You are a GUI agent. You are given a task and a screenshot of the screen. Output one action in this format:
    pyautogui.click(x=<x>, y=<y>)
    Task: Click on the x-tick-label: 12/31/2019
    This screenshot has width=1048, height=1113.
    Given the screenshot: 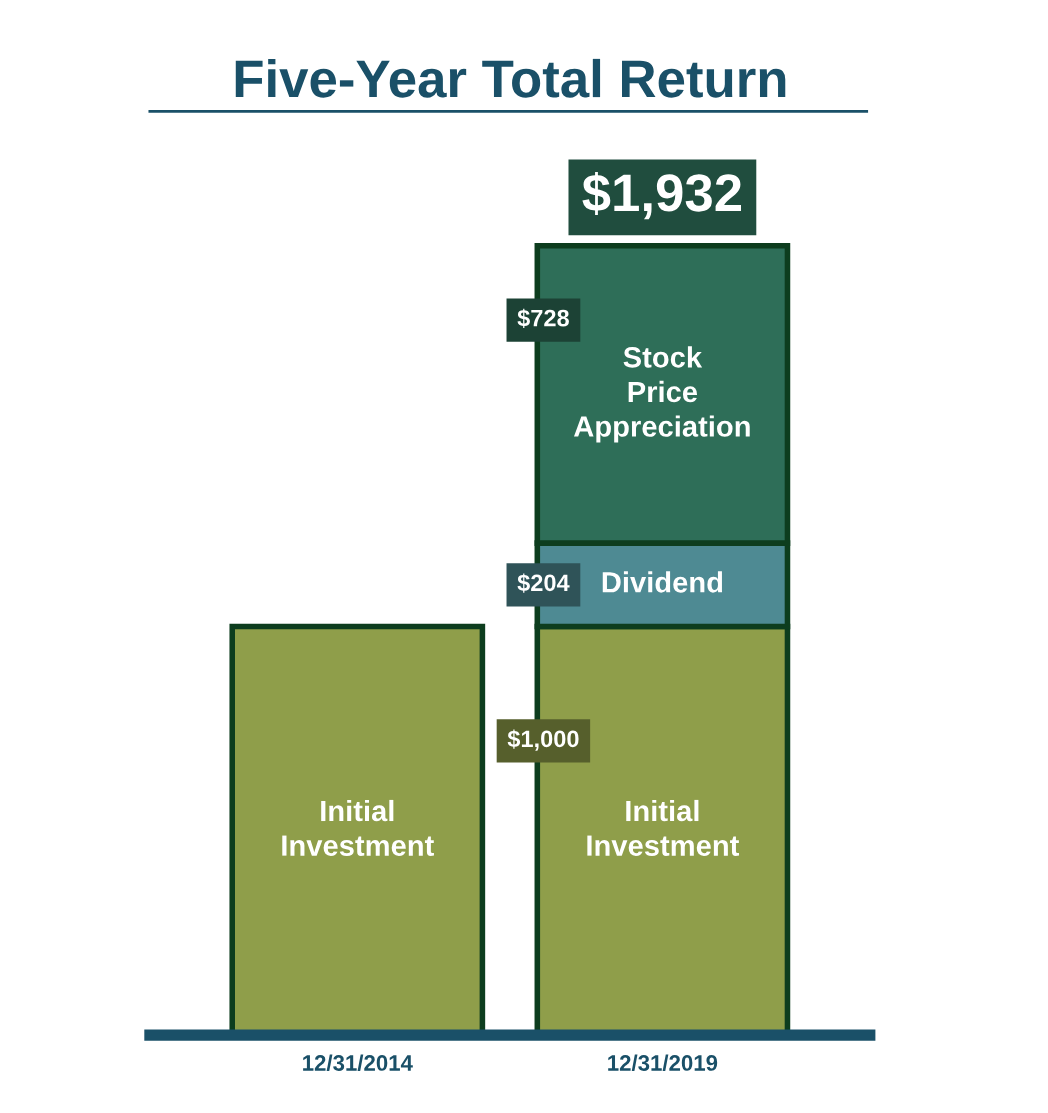 What is the action you would take?
    pyautogui.click(x=663, y=1063)
    